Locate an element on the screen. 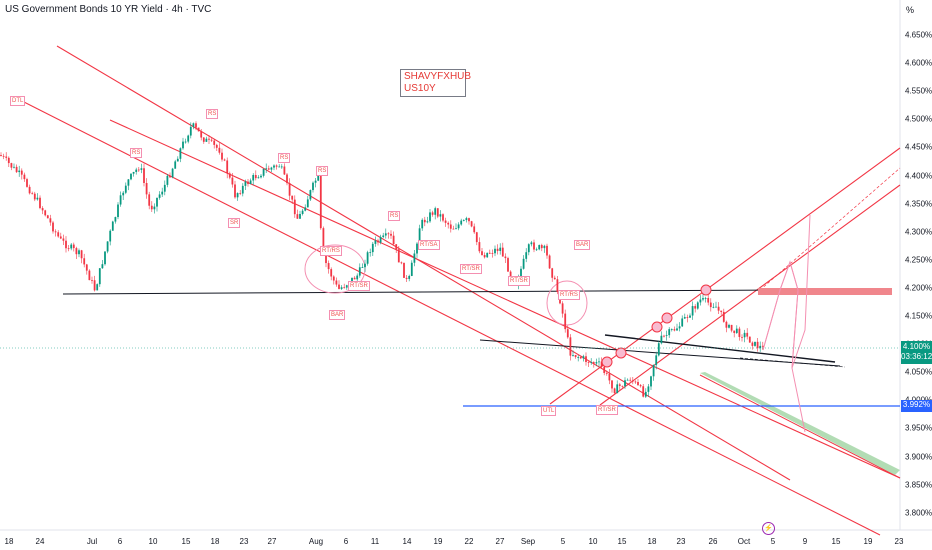 The image size is (932, 550). price-axis-label: 4.600% is located at coordinates (918, 63).